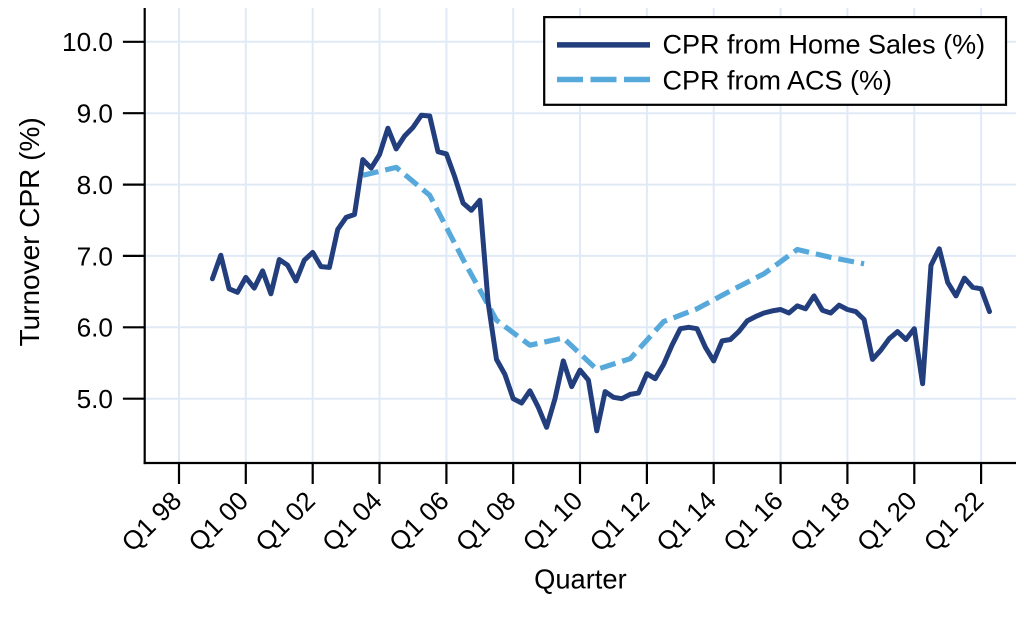 Image resolution: width=1024 pixels, height=622 pixels. What do you see at coordinates (95, 256) in the screenshot?
I see `svg-text: 7.0` at bounding box center [95, 256].